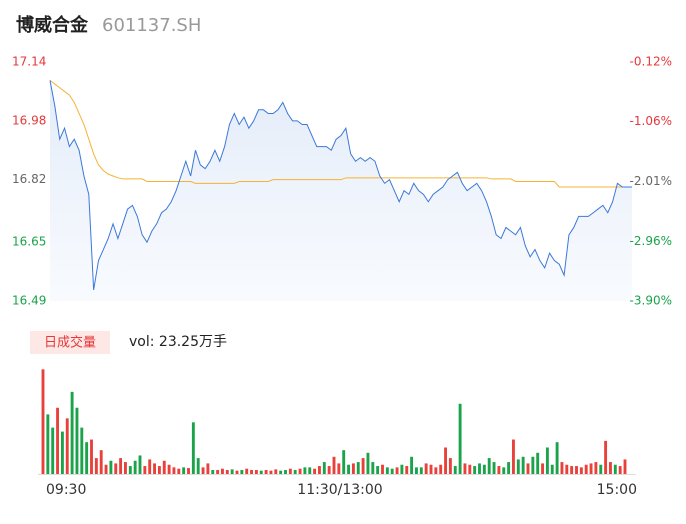 This screenshot has height=524, width=686. What do you see at coordinates (651, 241) in the screenshot?
I see `y2-tick-label: -2.96%` at bounding box center [651, 241].